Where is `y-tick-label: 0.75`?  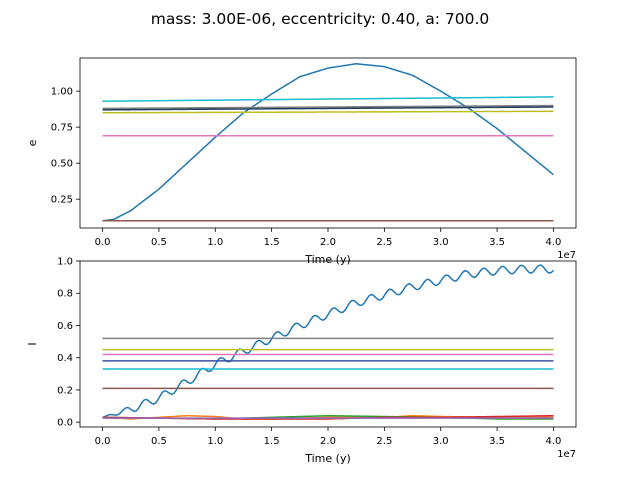 y-tick-label: 0.75 is located at coordinates (62, 128).